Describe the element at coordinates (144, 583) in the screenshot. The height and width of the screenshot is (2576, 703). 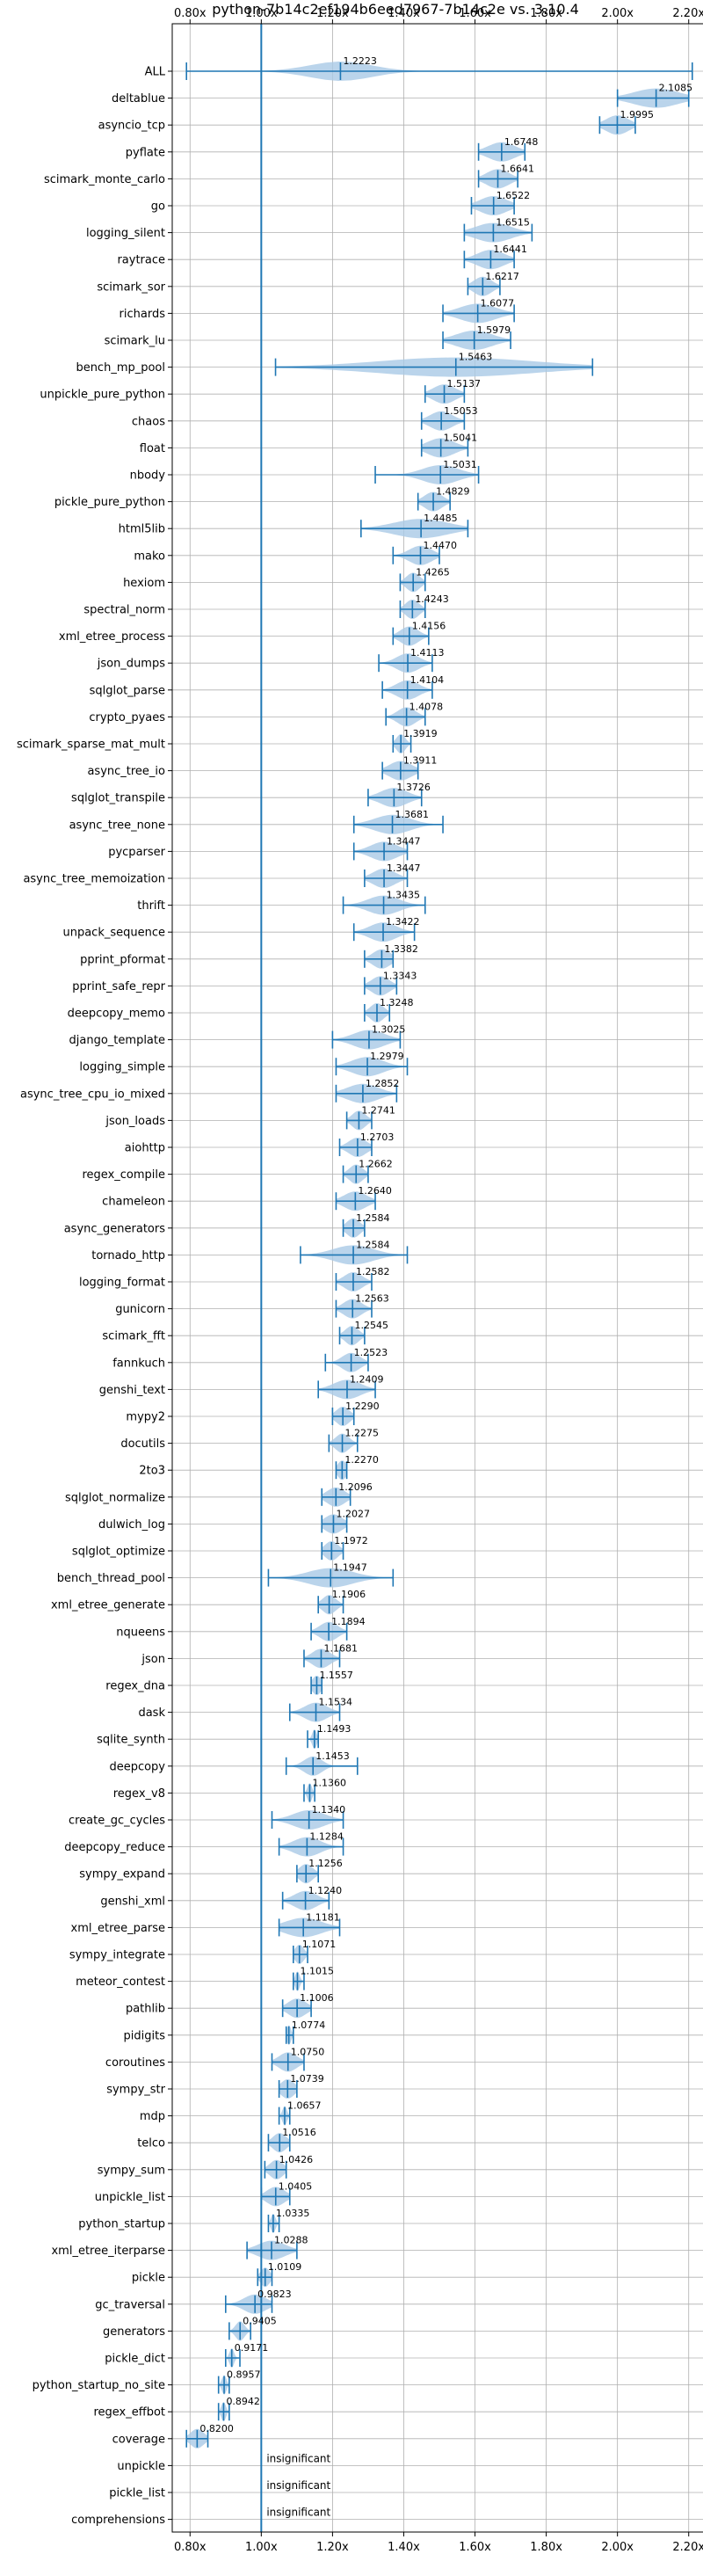
I see `y-tick-label: hexiom` at that location.